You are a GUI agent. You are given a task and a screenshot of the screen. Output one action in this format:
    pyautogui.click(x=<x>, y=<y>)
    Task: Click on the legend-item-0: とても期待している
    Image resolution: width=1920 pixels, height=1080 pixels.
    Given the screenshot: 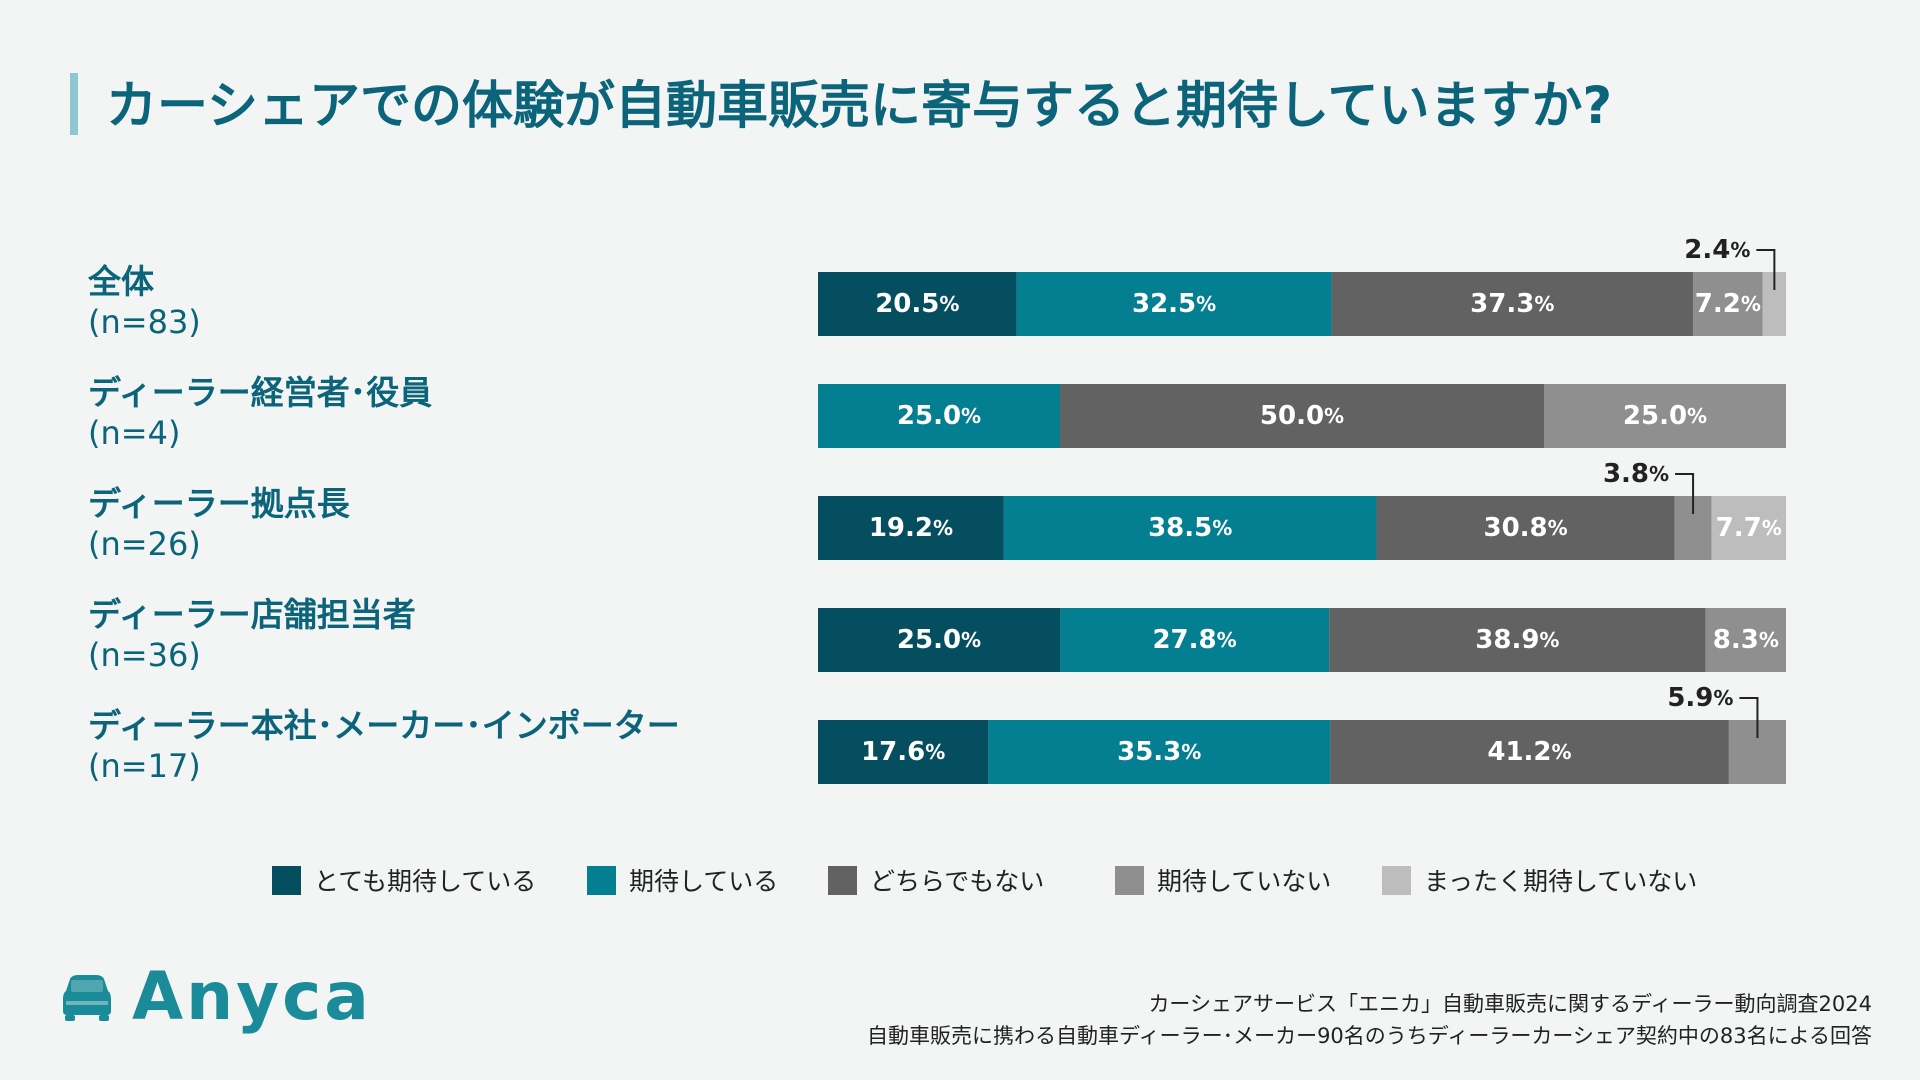 What is the action you would take?
    pyautogui.click(x=404, y=880)
    